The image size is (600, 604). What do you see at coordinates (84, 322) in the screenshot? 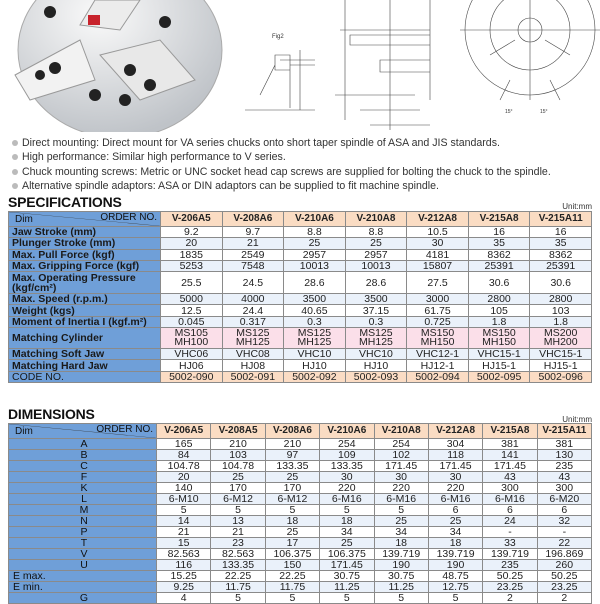
I see `row-label: Moment of Inertia I (kgf.m²)` at bounding box center [84, 322].